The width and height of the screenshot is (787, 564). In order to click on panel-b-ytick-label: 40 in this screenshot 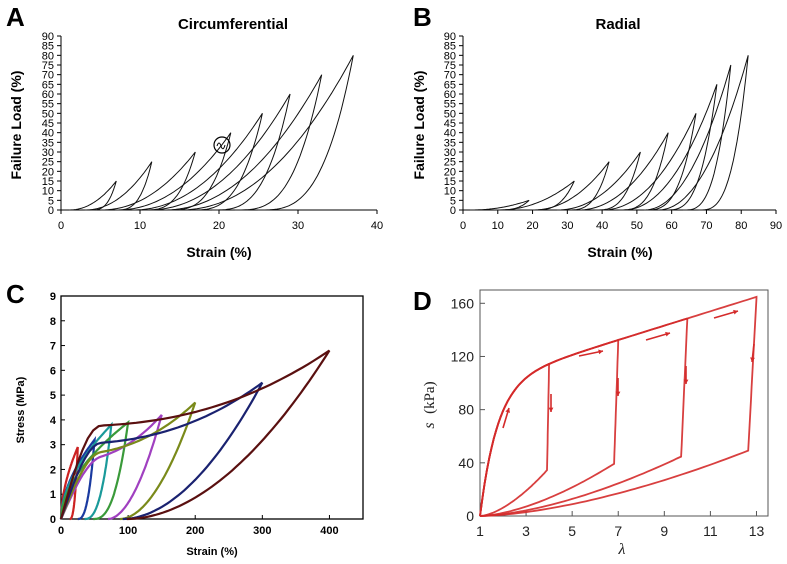, I will do `click(450, 134)`.